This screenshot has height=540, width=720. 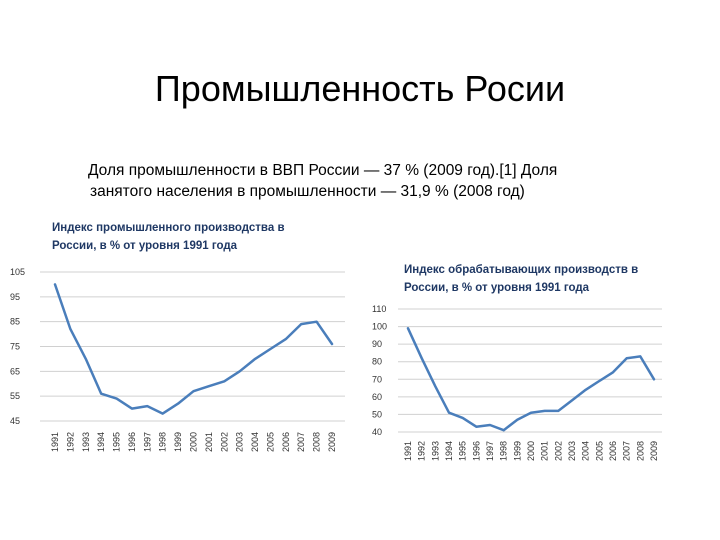 What do you see at coordinates (377, 397) in the screenshot?
I see `c2-y-tick-label: 60` at bounding box center [377, 397].